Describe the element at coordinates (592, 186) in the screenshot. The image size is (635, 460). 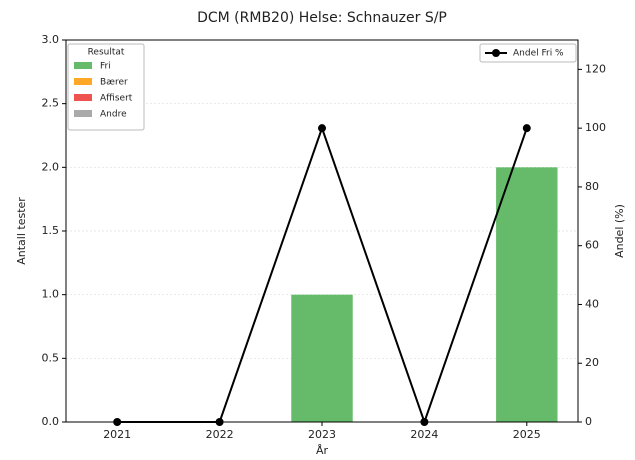
I see `y2-tick-label: 80` at that location.